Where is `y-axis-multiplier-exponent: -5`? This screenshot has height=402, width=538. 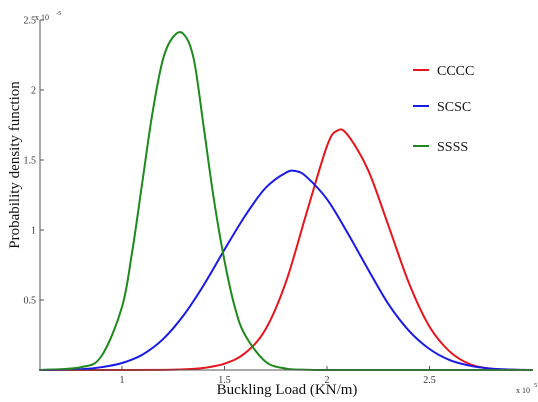
y-axis-multiplier-exponent: -5 is located at coordinates (58, 13).